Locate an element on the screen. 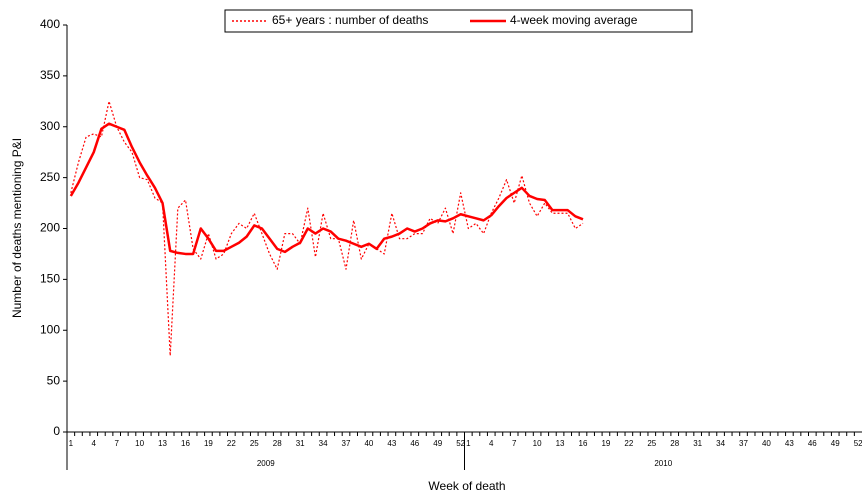  legend-box is located at coordinates (458, 21).